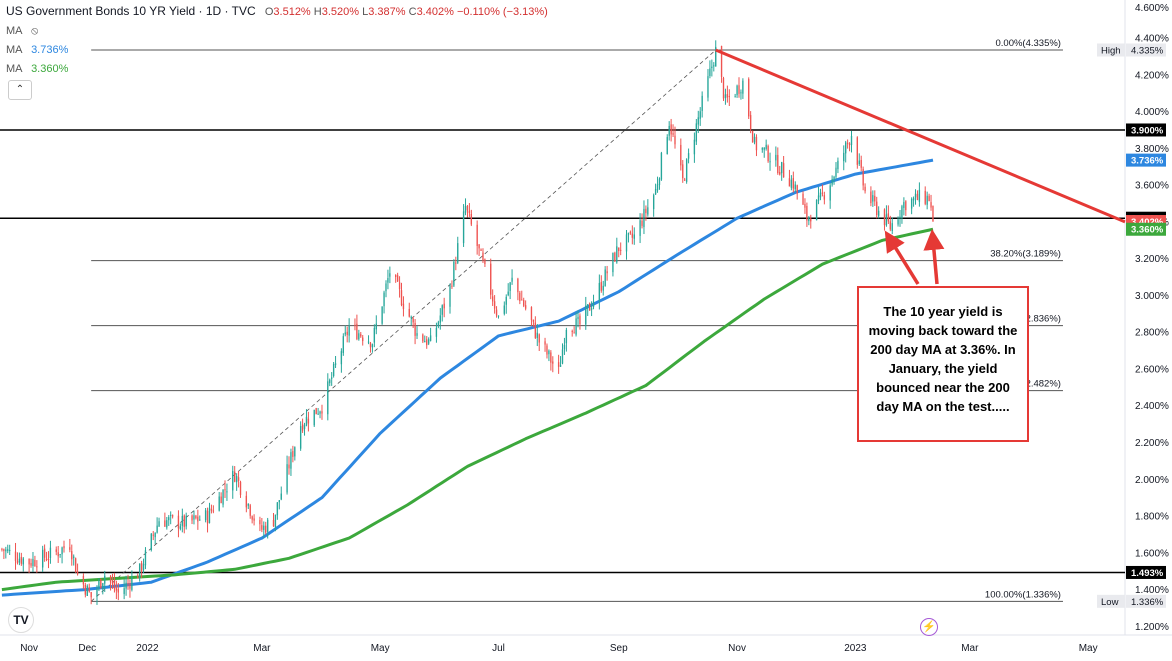 Image resolution: width=1172 pixels, height=661 pixels. I want to click on indicator-ma-100: MA 3.736%, so click(37, 50).